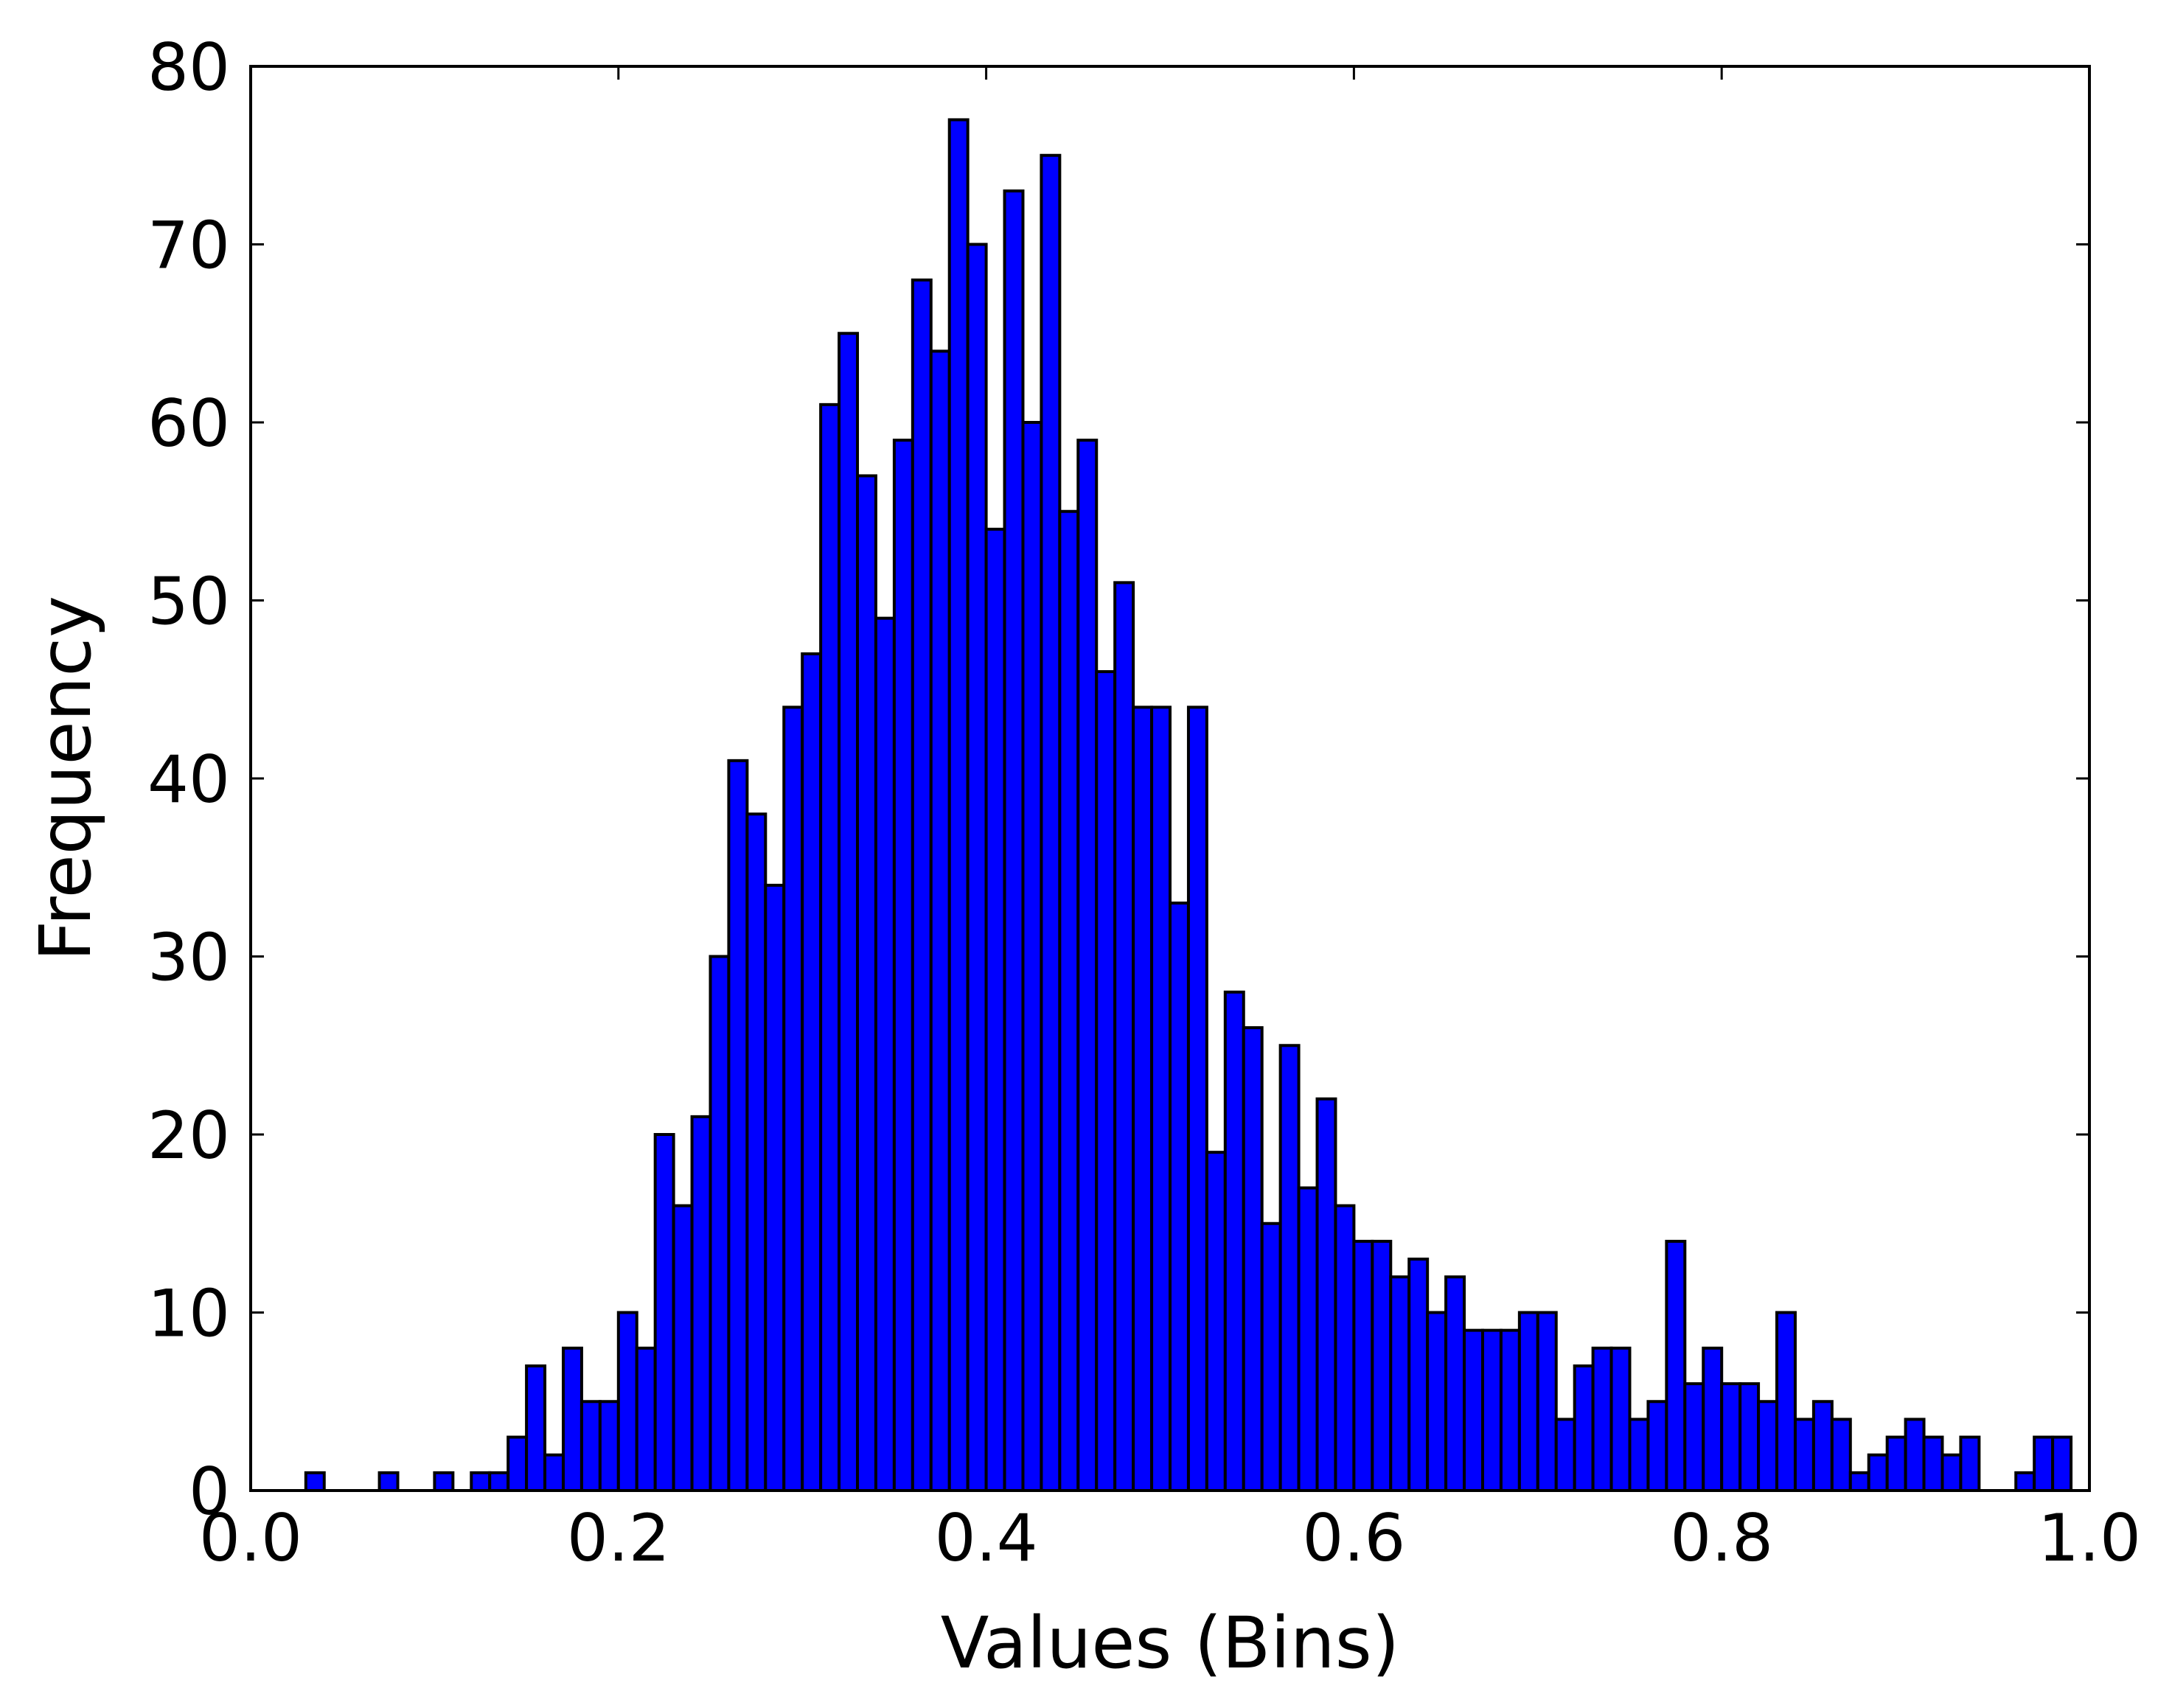 The width and height of the screenshot is (2172, 1708). Describe the element at coordinates (188, 67) in the screenshot. I see `y-tick-label: 80` at that location.